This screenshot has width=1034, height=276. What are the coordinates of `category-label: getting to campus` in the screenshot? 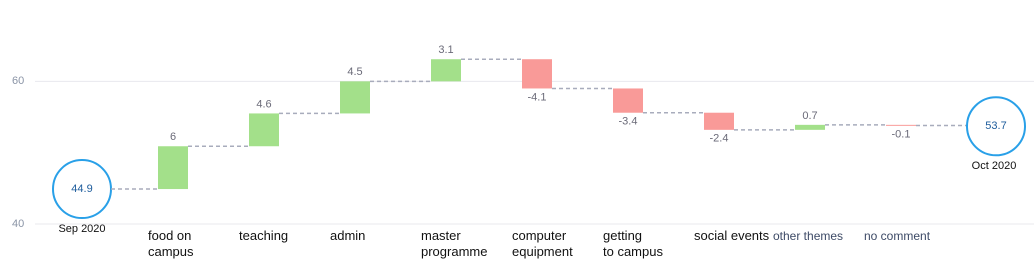 It's located at (633, 243).